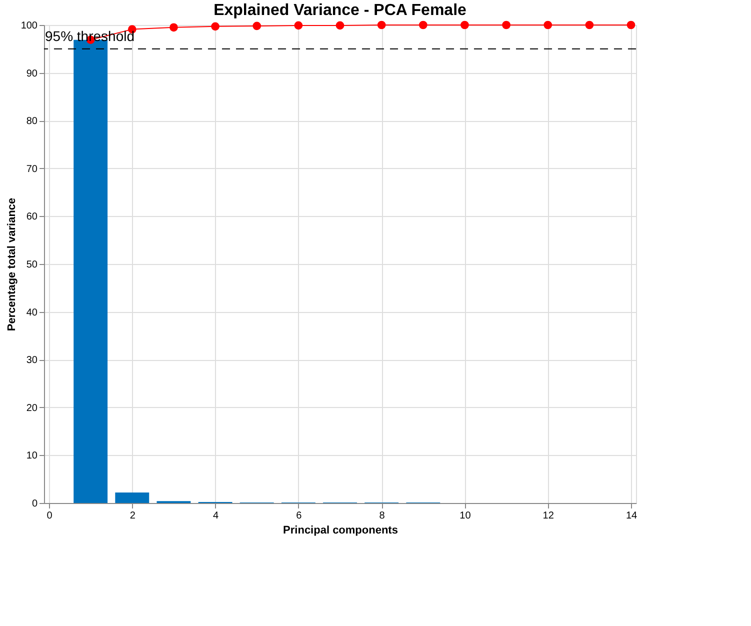  What do you see at coordinates (32, 360) in the screenshot?
I see `y-tick-label: 30` at bounding box center [32, 360].